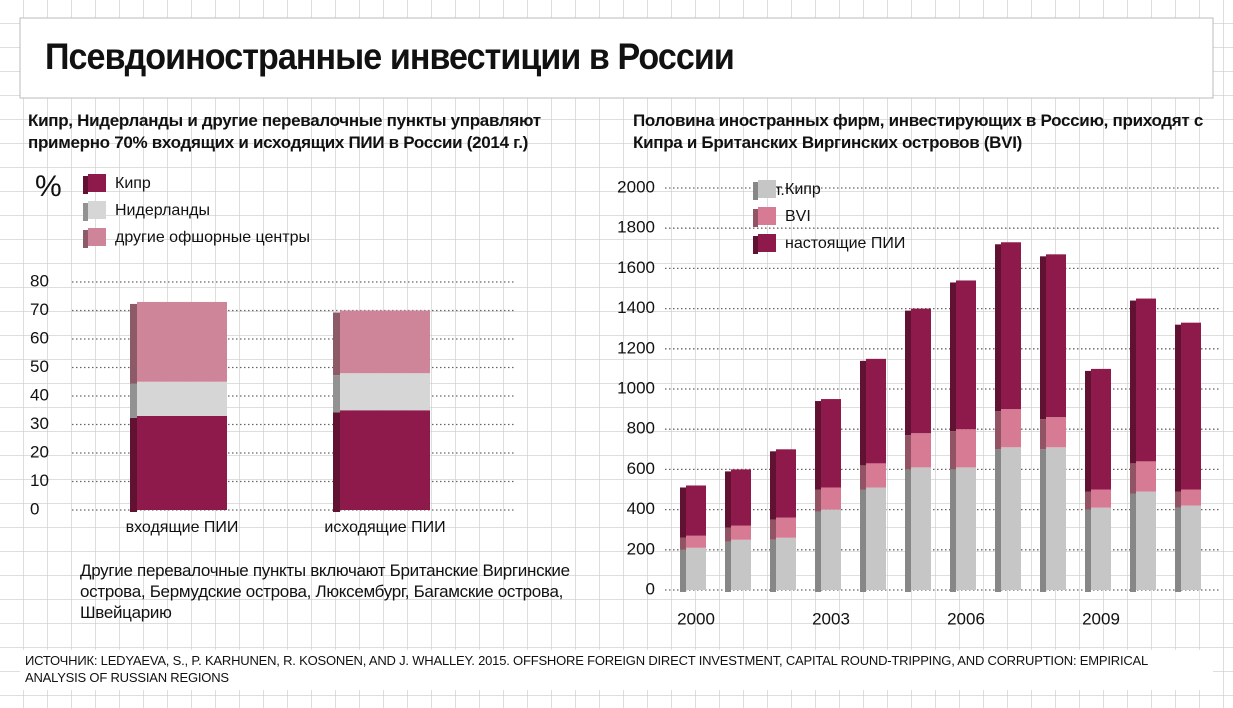  What do you see at coordinates (798, 216) in the screenshot?
I see `legend-label: BVI` at bounding box center [798, 216].